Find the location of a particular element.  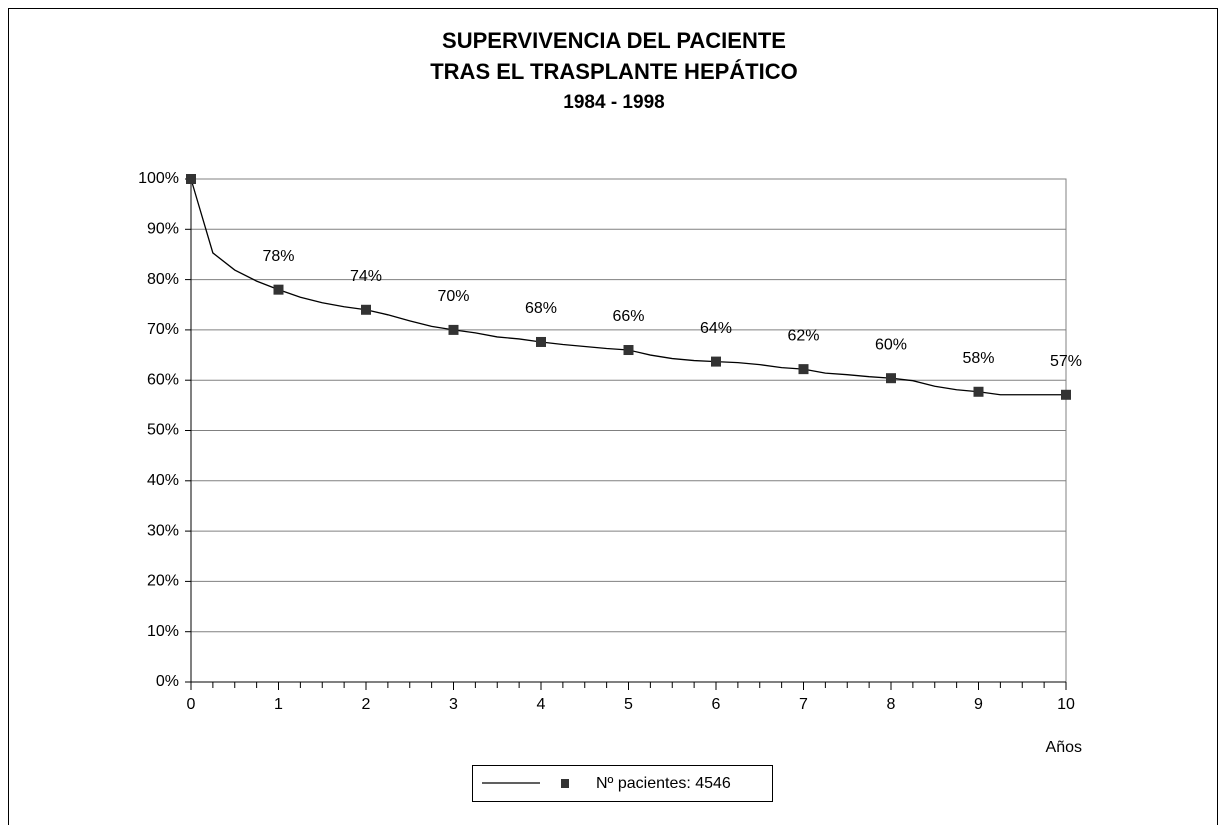

x-tick-label: 5 is located at coordinates (628, 704).